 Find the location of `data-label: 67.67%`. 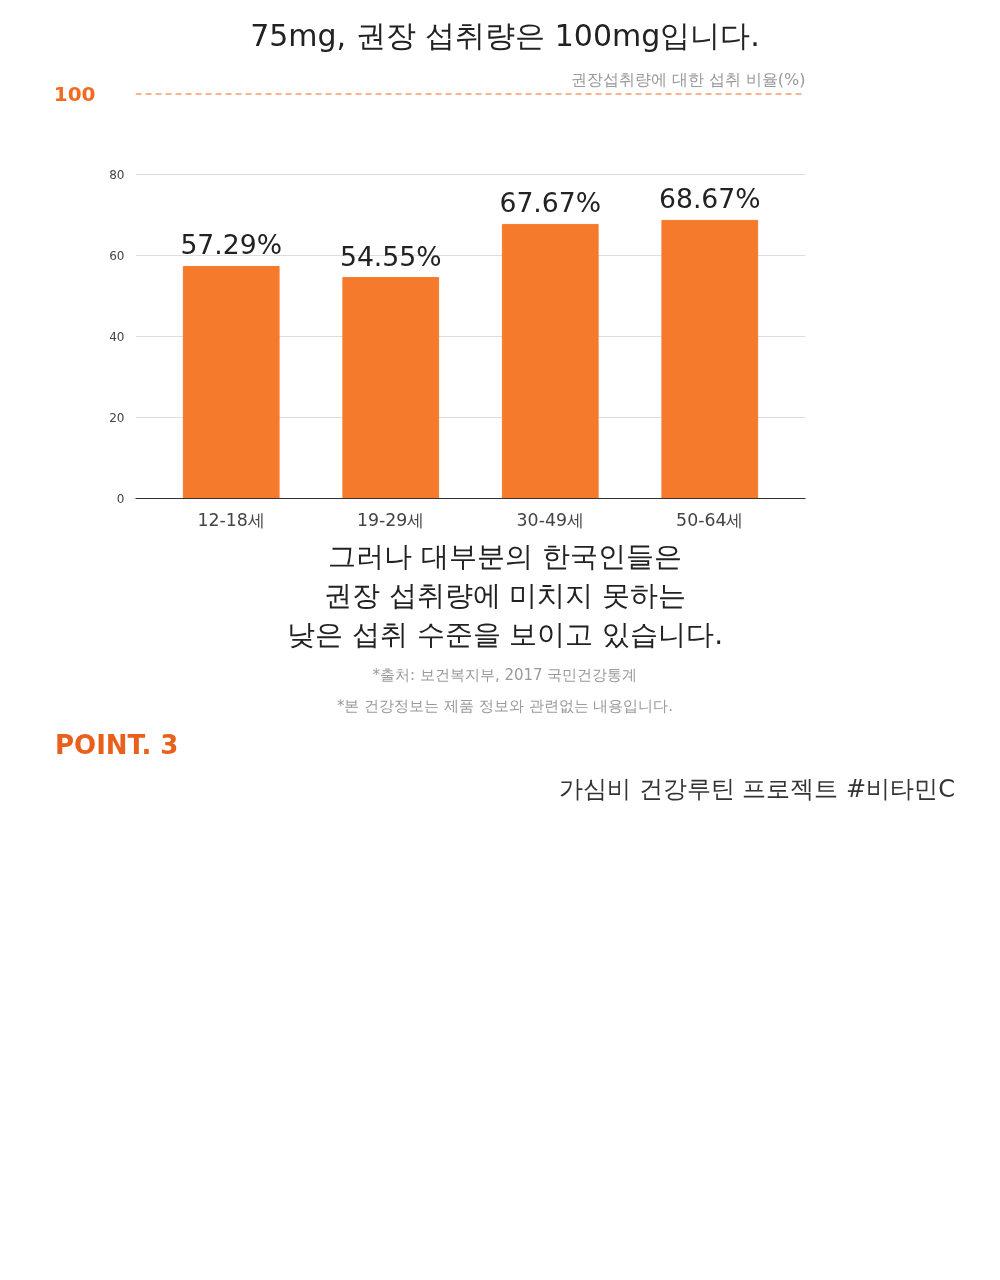

data-label: 67.67% is located at coordinates (550, 203).